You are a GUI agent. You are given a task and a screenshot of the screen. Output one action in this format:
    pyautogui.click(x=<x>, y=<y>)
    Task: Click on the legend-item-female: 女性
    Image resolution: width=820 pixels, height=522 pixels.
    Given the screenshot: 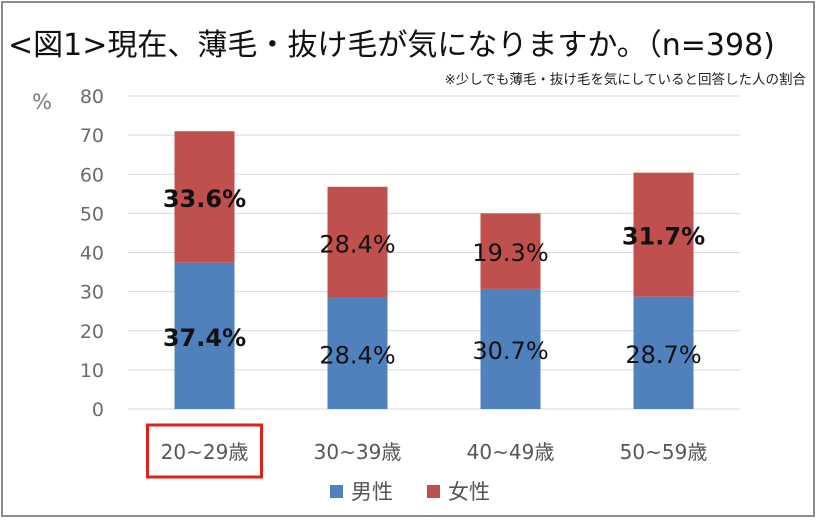 What is the action you would take?
    pyautogui.click(x=458, y=491)
    